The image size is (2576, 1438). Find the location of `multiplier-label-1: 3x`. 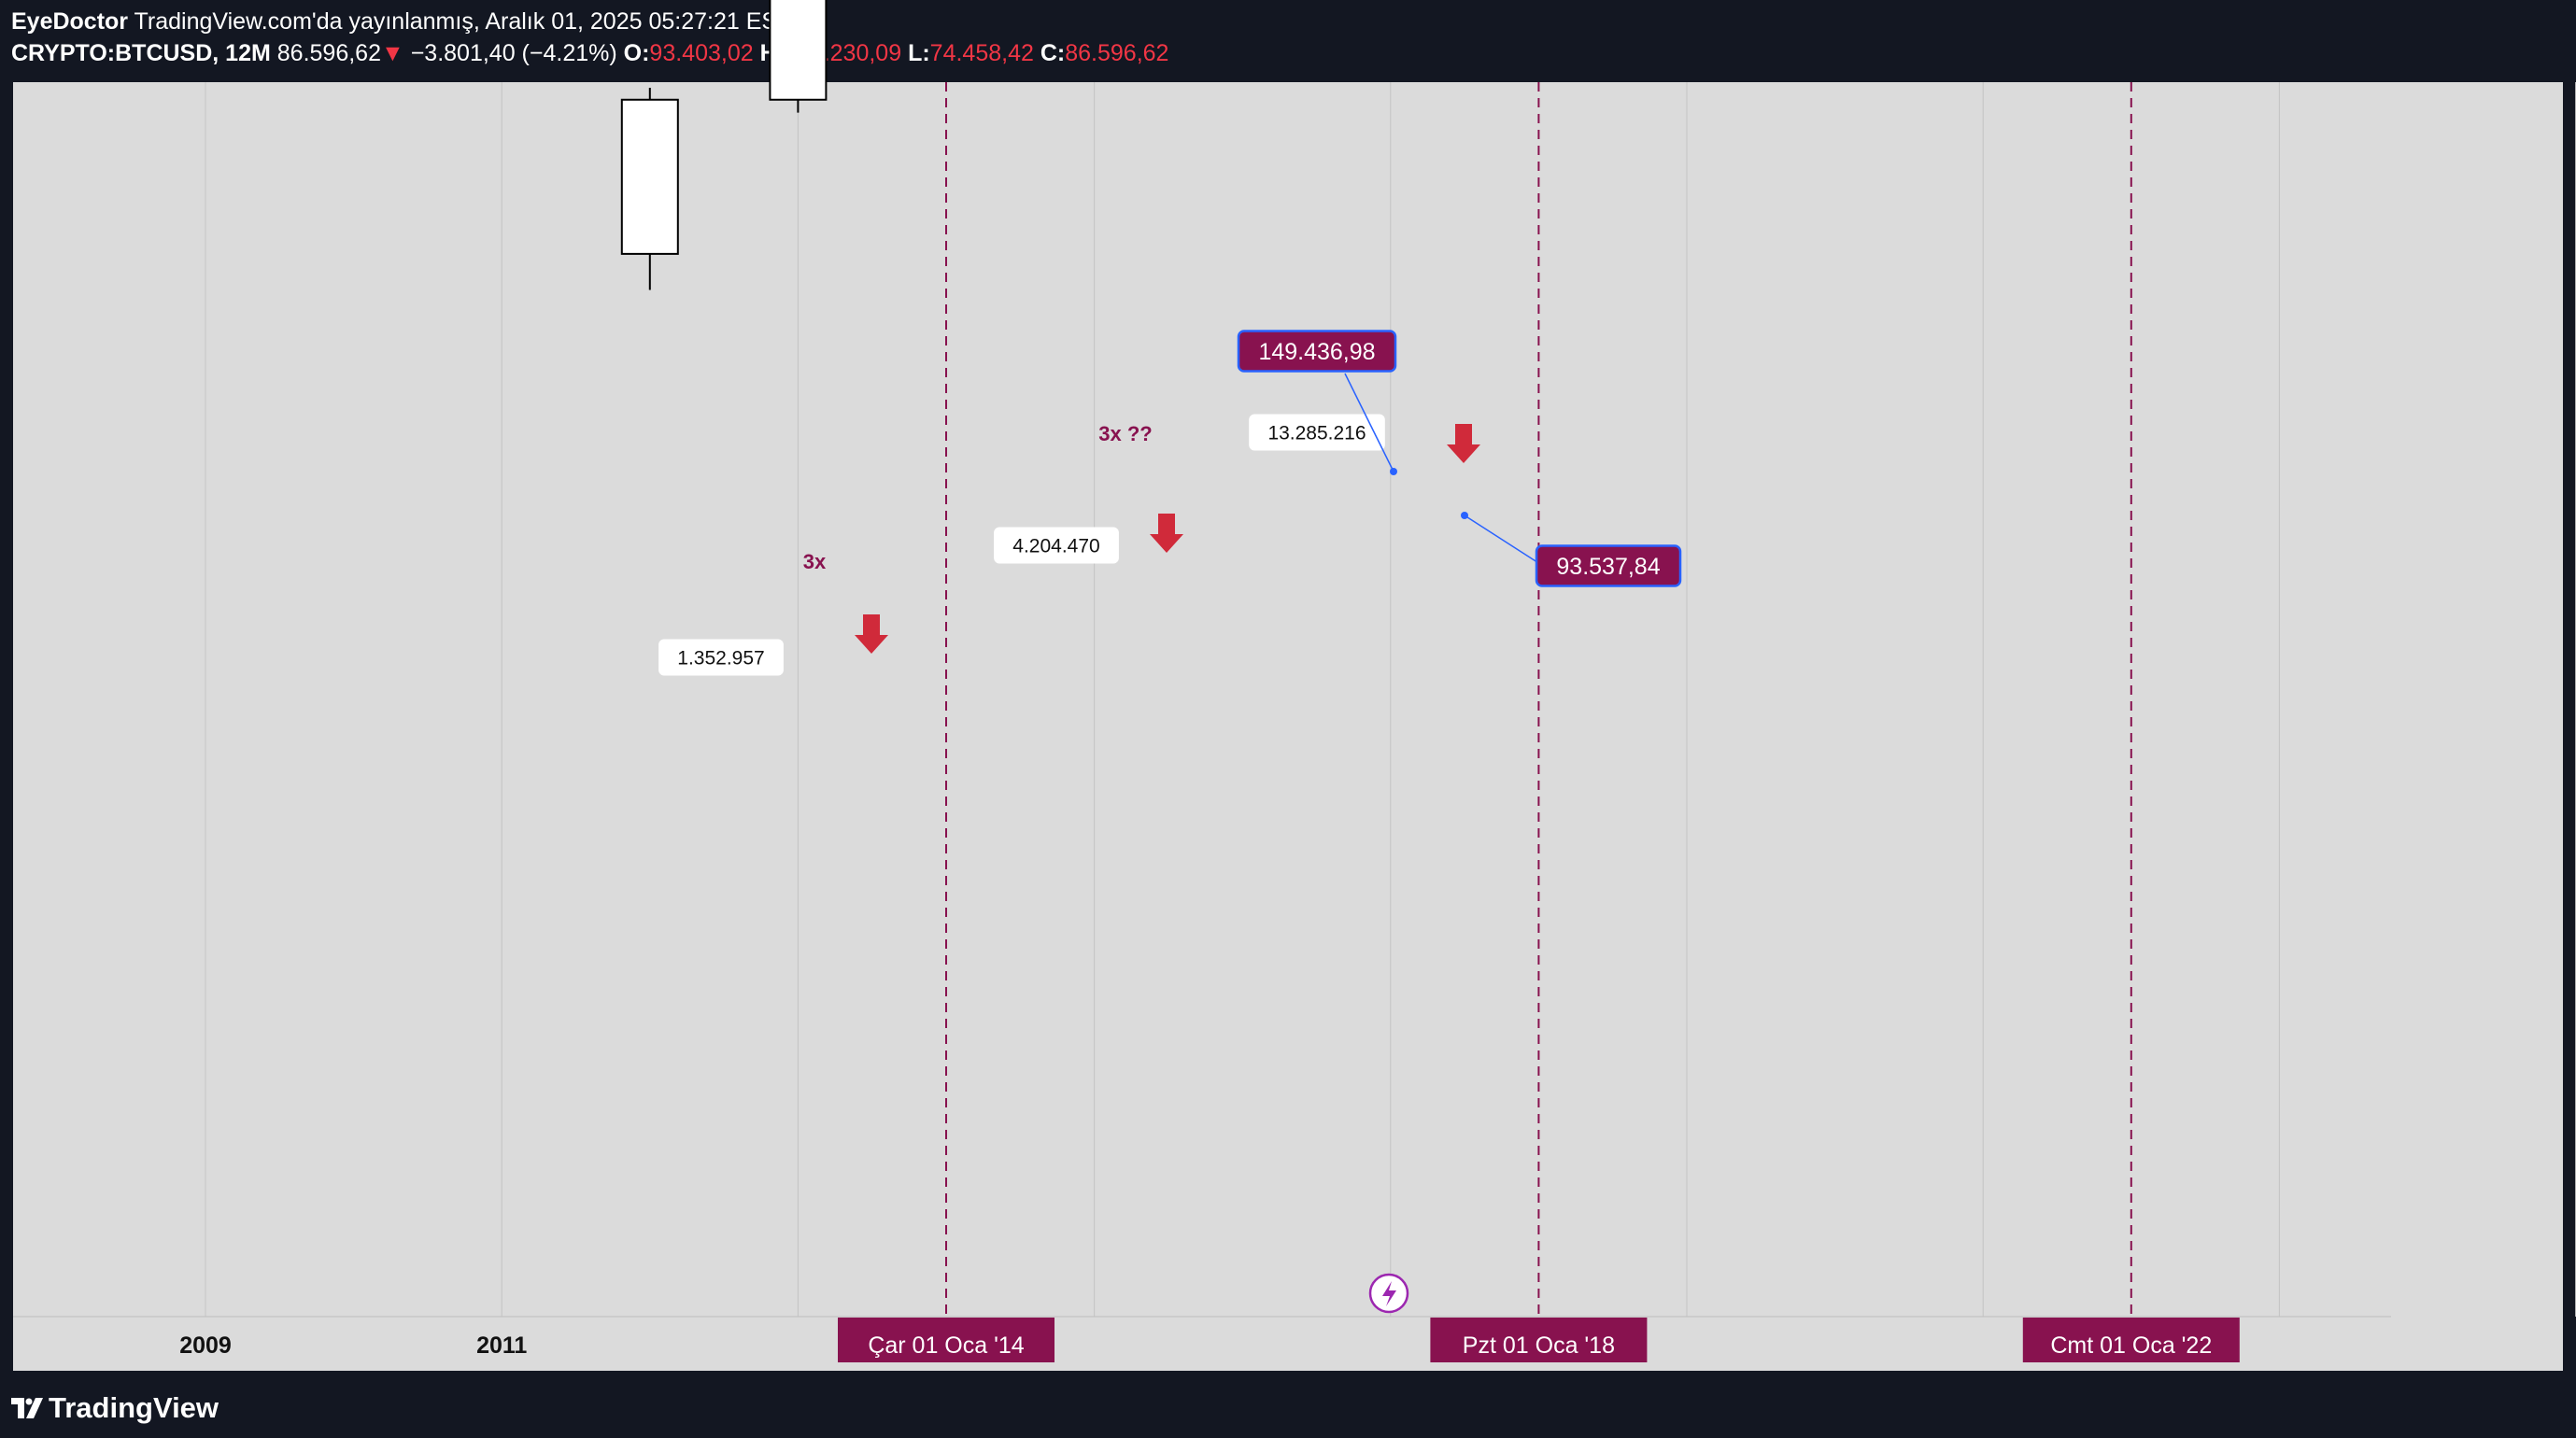

multiplier-label-1: 3x is located at coordinates (815, 561).